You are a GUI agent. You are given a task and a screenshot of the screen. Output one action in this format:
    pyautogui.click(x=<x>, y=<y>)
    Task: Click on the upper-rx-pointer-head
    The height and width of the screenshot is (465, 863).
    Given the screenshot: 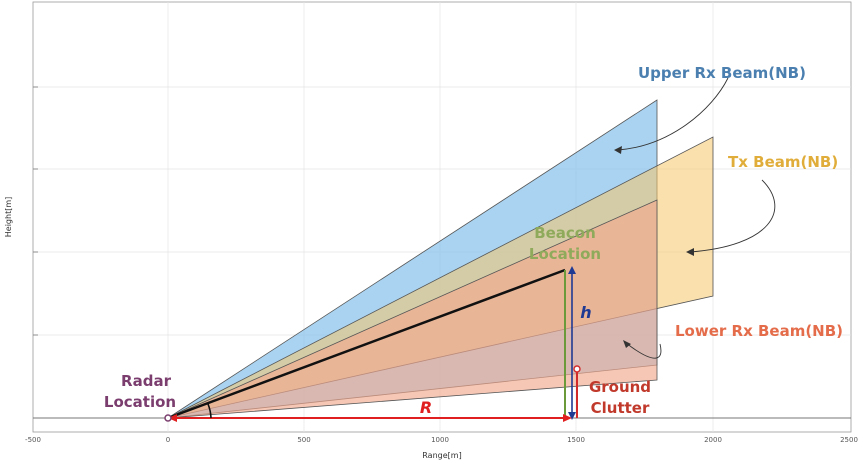 What is the action you would take?
    pyautogui.click(x=618, y=150)
    